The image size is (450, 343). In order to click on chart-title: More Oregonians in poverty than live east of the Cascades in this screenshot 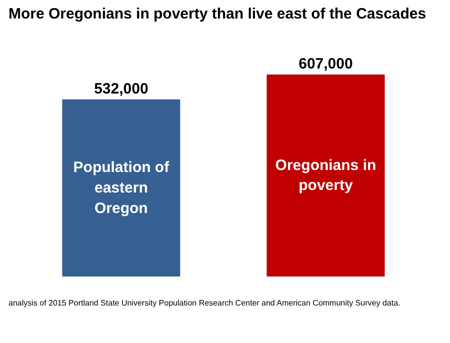, I will do `click(217, 14)`.